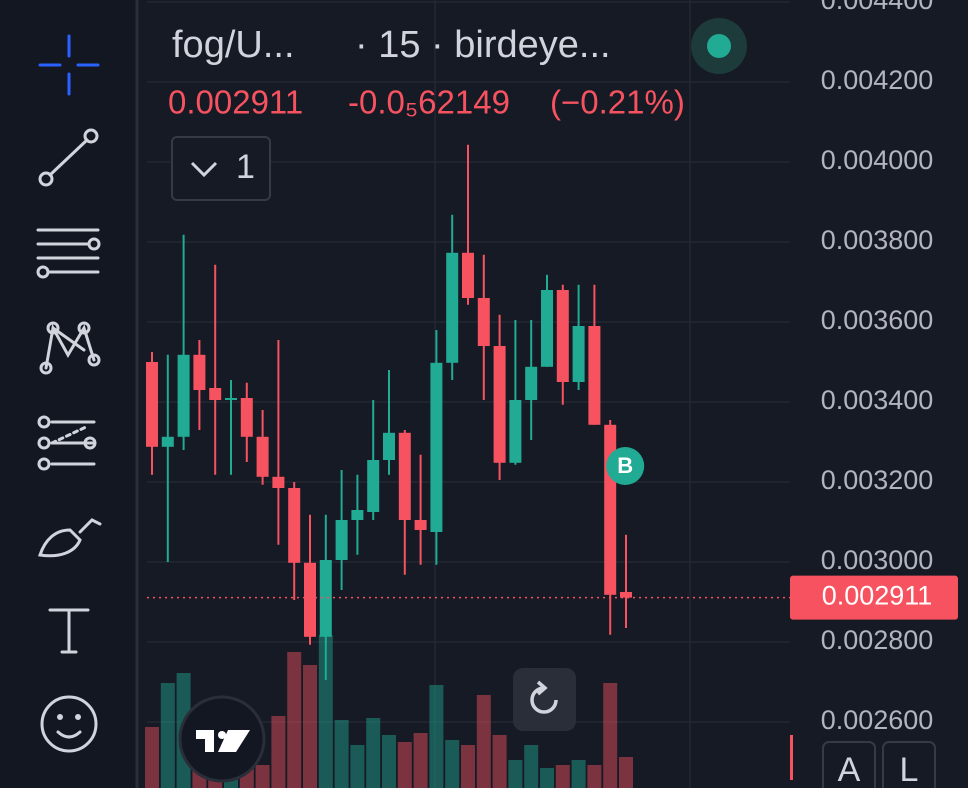  What do you see at coordinates (429, 102) in the screenshot?
I see `price-change: -0.0₅62149` at bounding box center [429, 102].